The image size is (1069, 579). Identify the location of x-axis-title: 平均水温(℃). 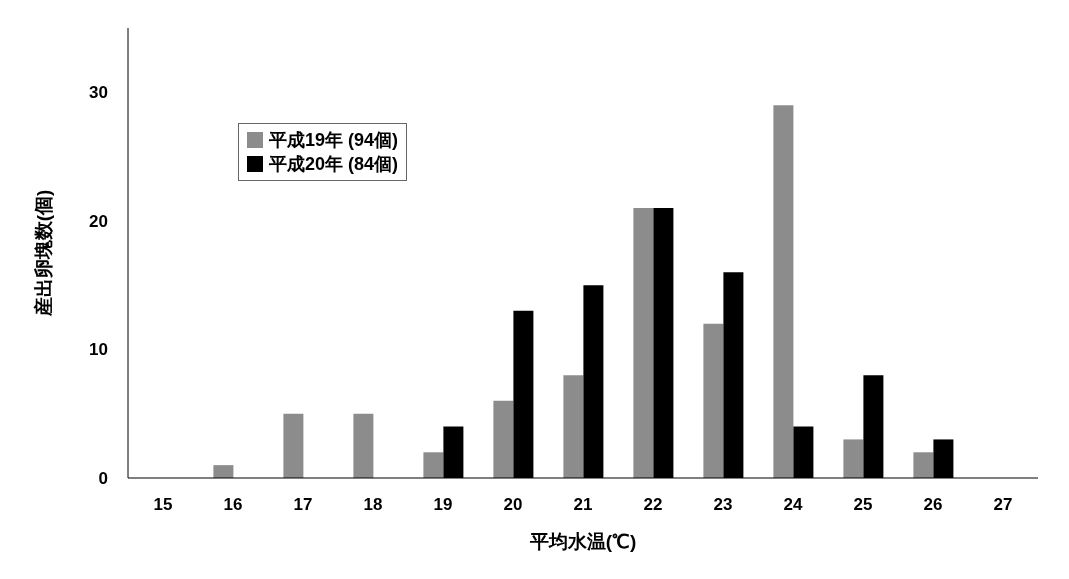
(582, 541).